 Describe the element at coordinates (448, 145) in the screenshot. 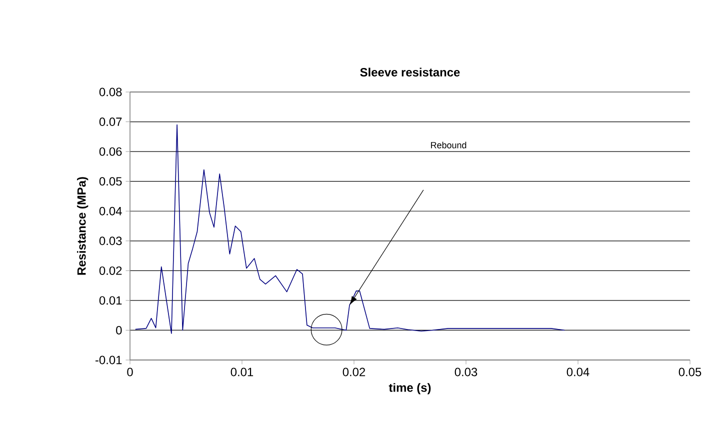

I see `annotation: Rebound` at that location.